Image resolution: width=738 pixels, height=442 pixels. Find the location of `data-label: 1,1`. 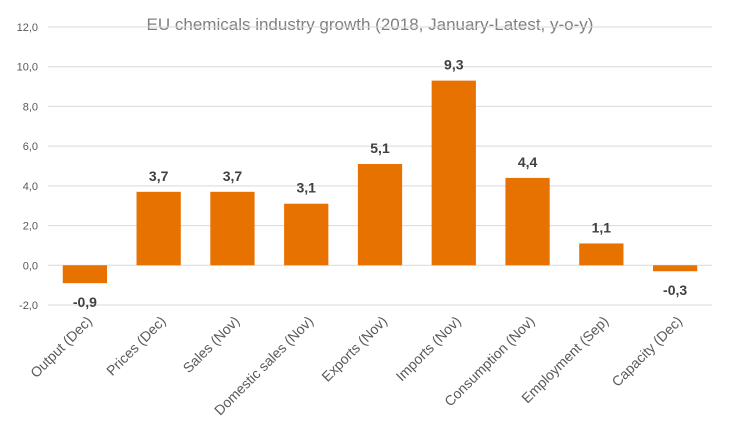

data-label: 1,1 is located at coordinates (602, 227).